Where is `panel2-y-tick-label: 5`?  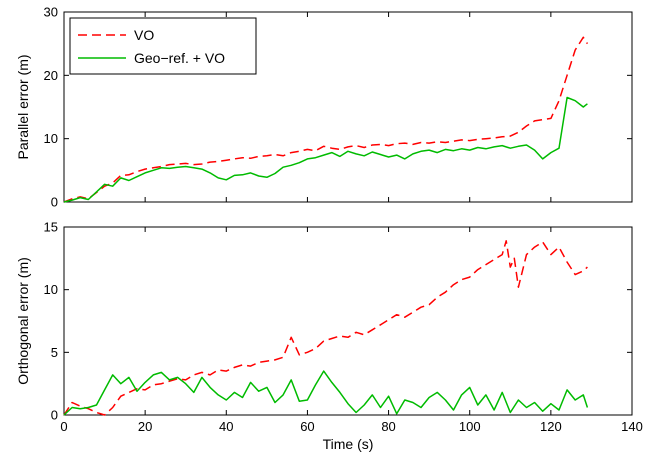
panel2-y-tick-label: 5 is located at coordinates (54, 352).